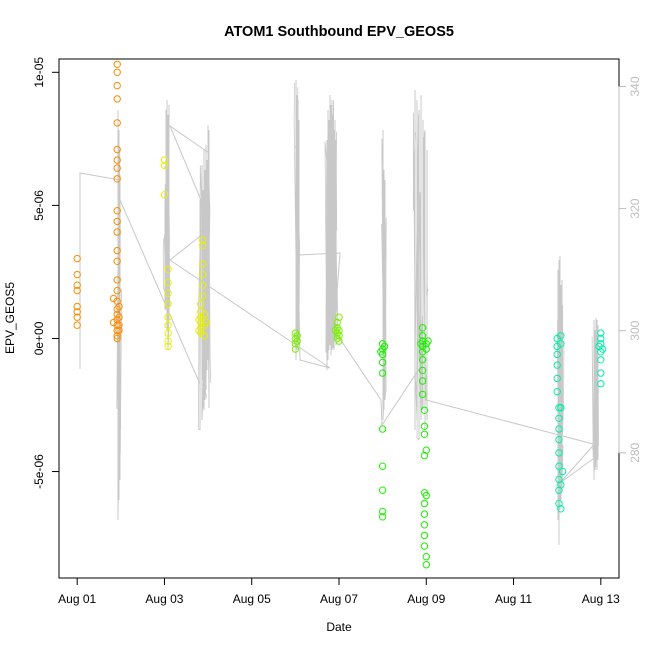 Image resolution: width=650 pixels, height=650 pixels. What do you see at coordinates (77, 599) in the screenshot?
I see `x-tick-label: Aug 01` at bounding box center [77, 599].